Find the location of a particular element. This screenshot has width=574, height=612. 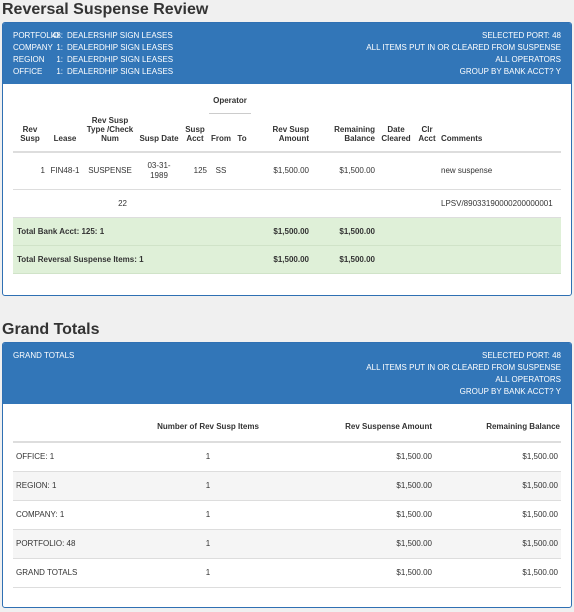

table-row: OFFICE: 1 1 $1,500.00 $1,500.00 is located at coordinates (287, 457).